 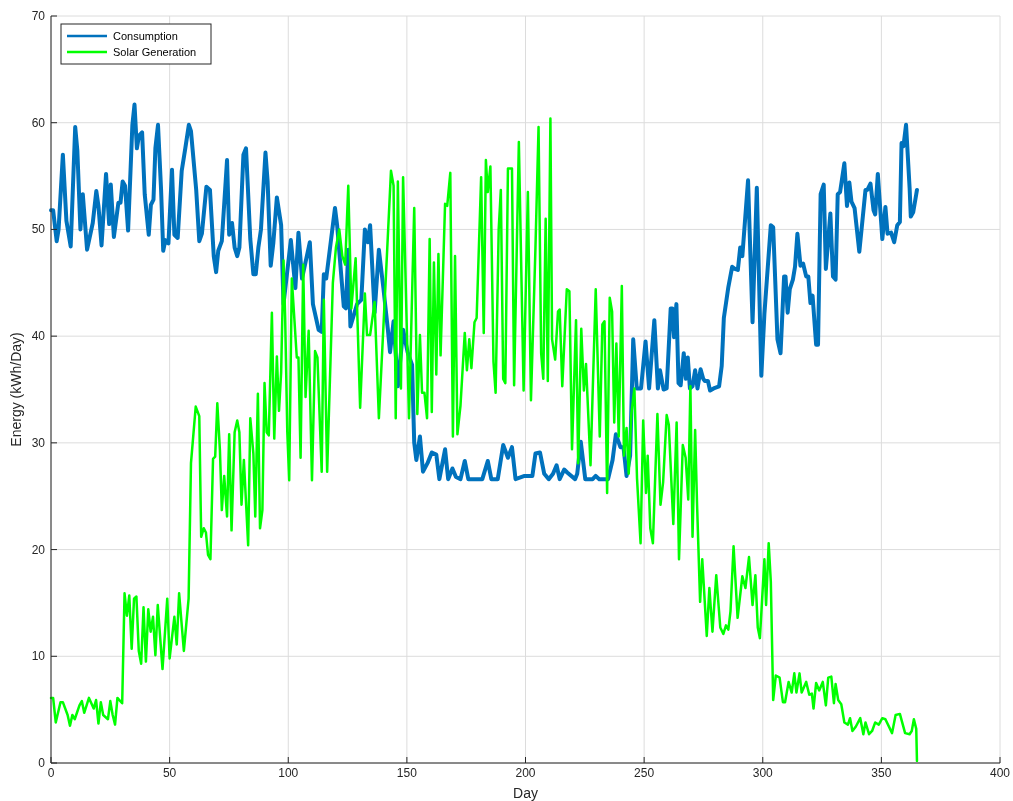 What do you see at coordinates (16, 389) in the screenshot?
I see `y-axis-title: Energy (kWh/Day)` at bounding box center [16, 389].